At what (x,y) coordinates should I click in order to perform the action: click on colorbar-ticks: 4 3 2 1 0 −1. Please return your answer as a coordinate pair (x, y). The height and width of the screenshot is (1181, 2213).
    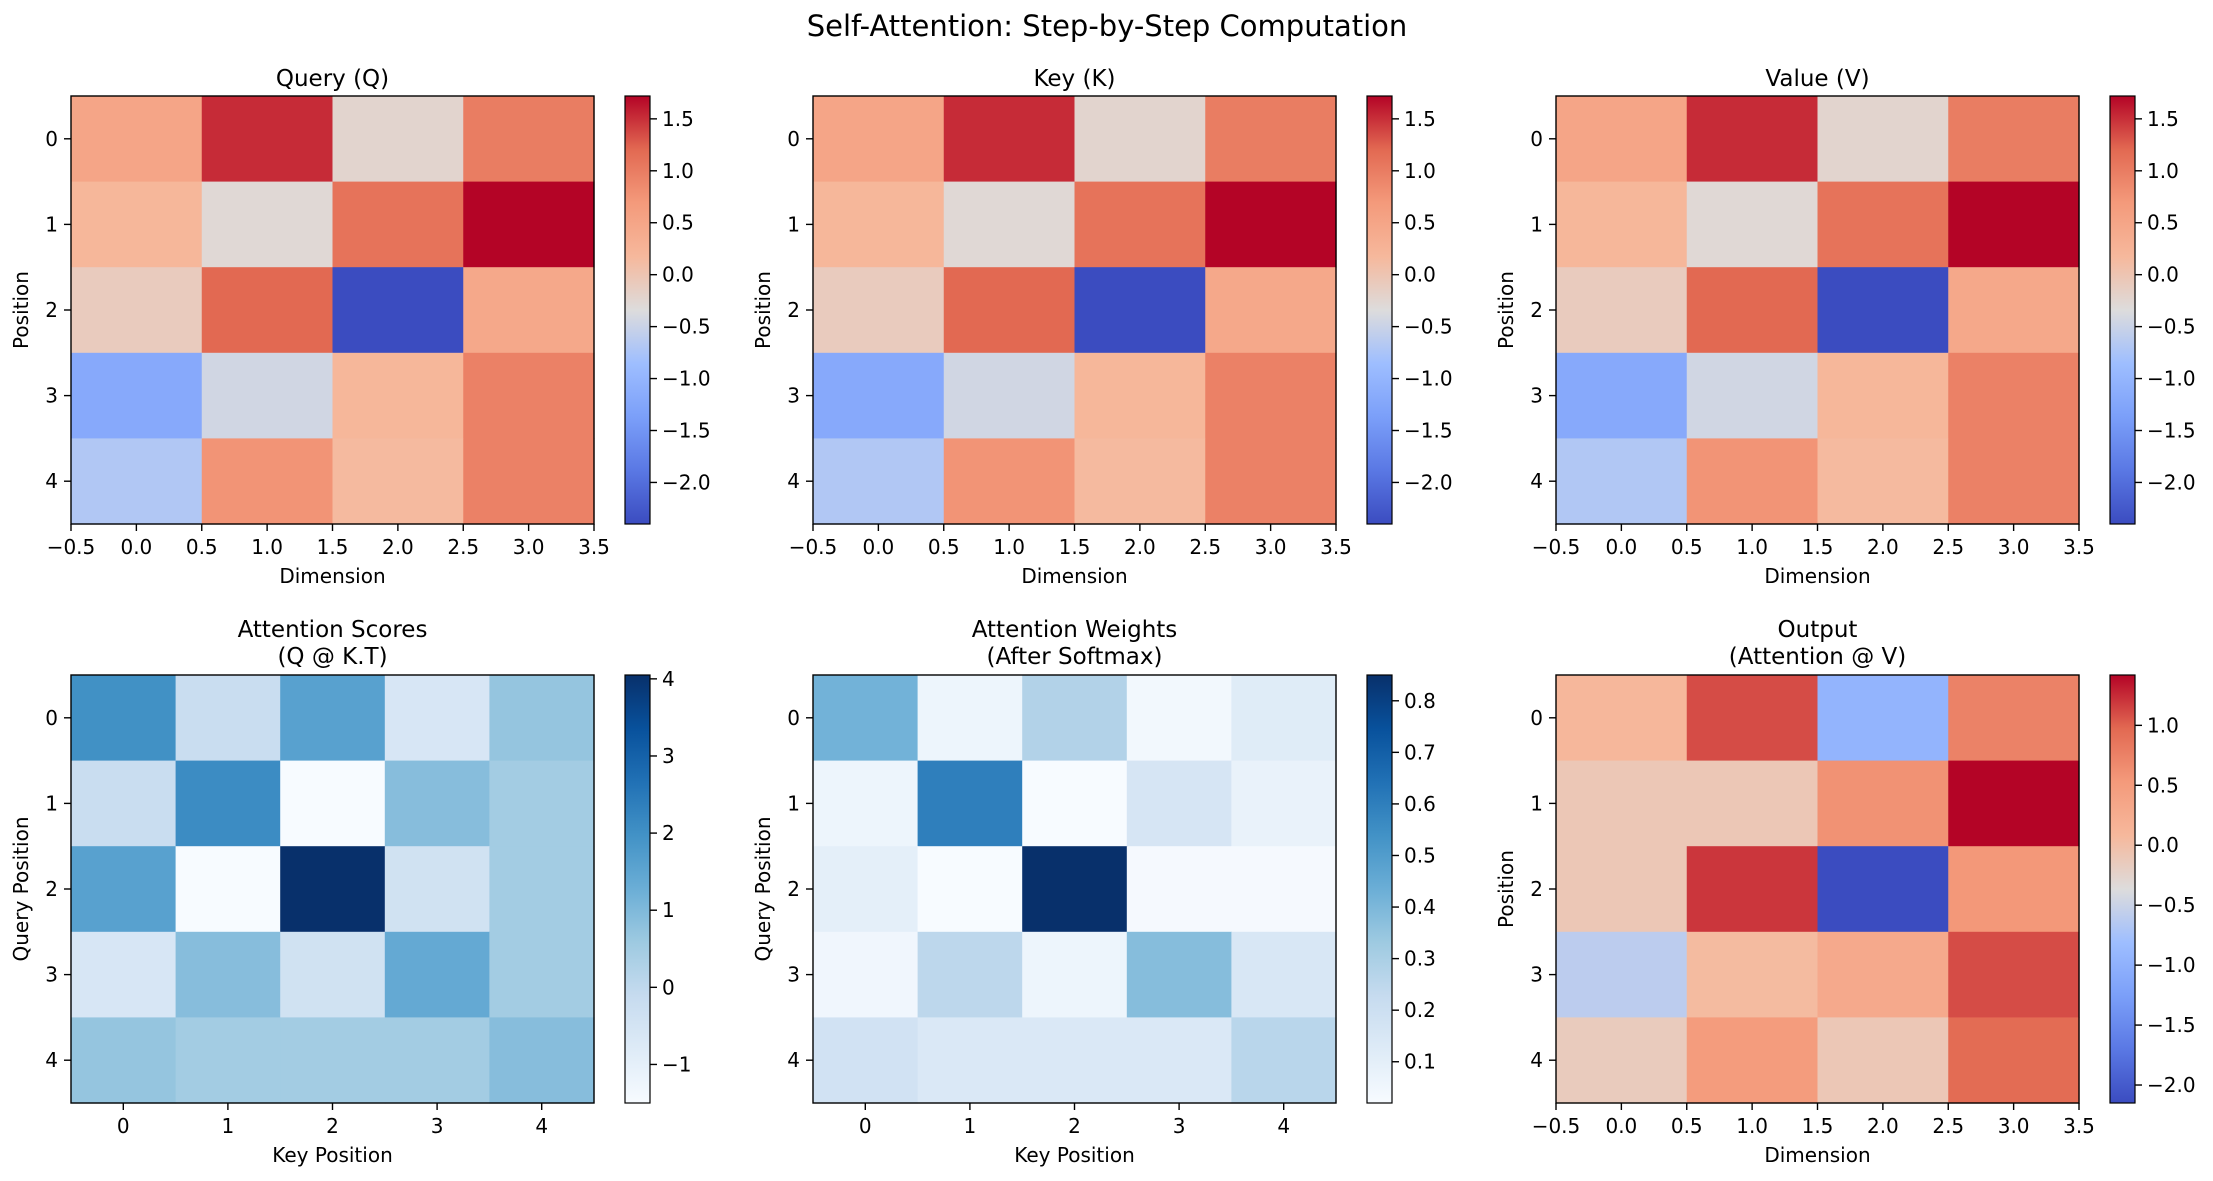
    Looking at the image, I should click on (670, 871).